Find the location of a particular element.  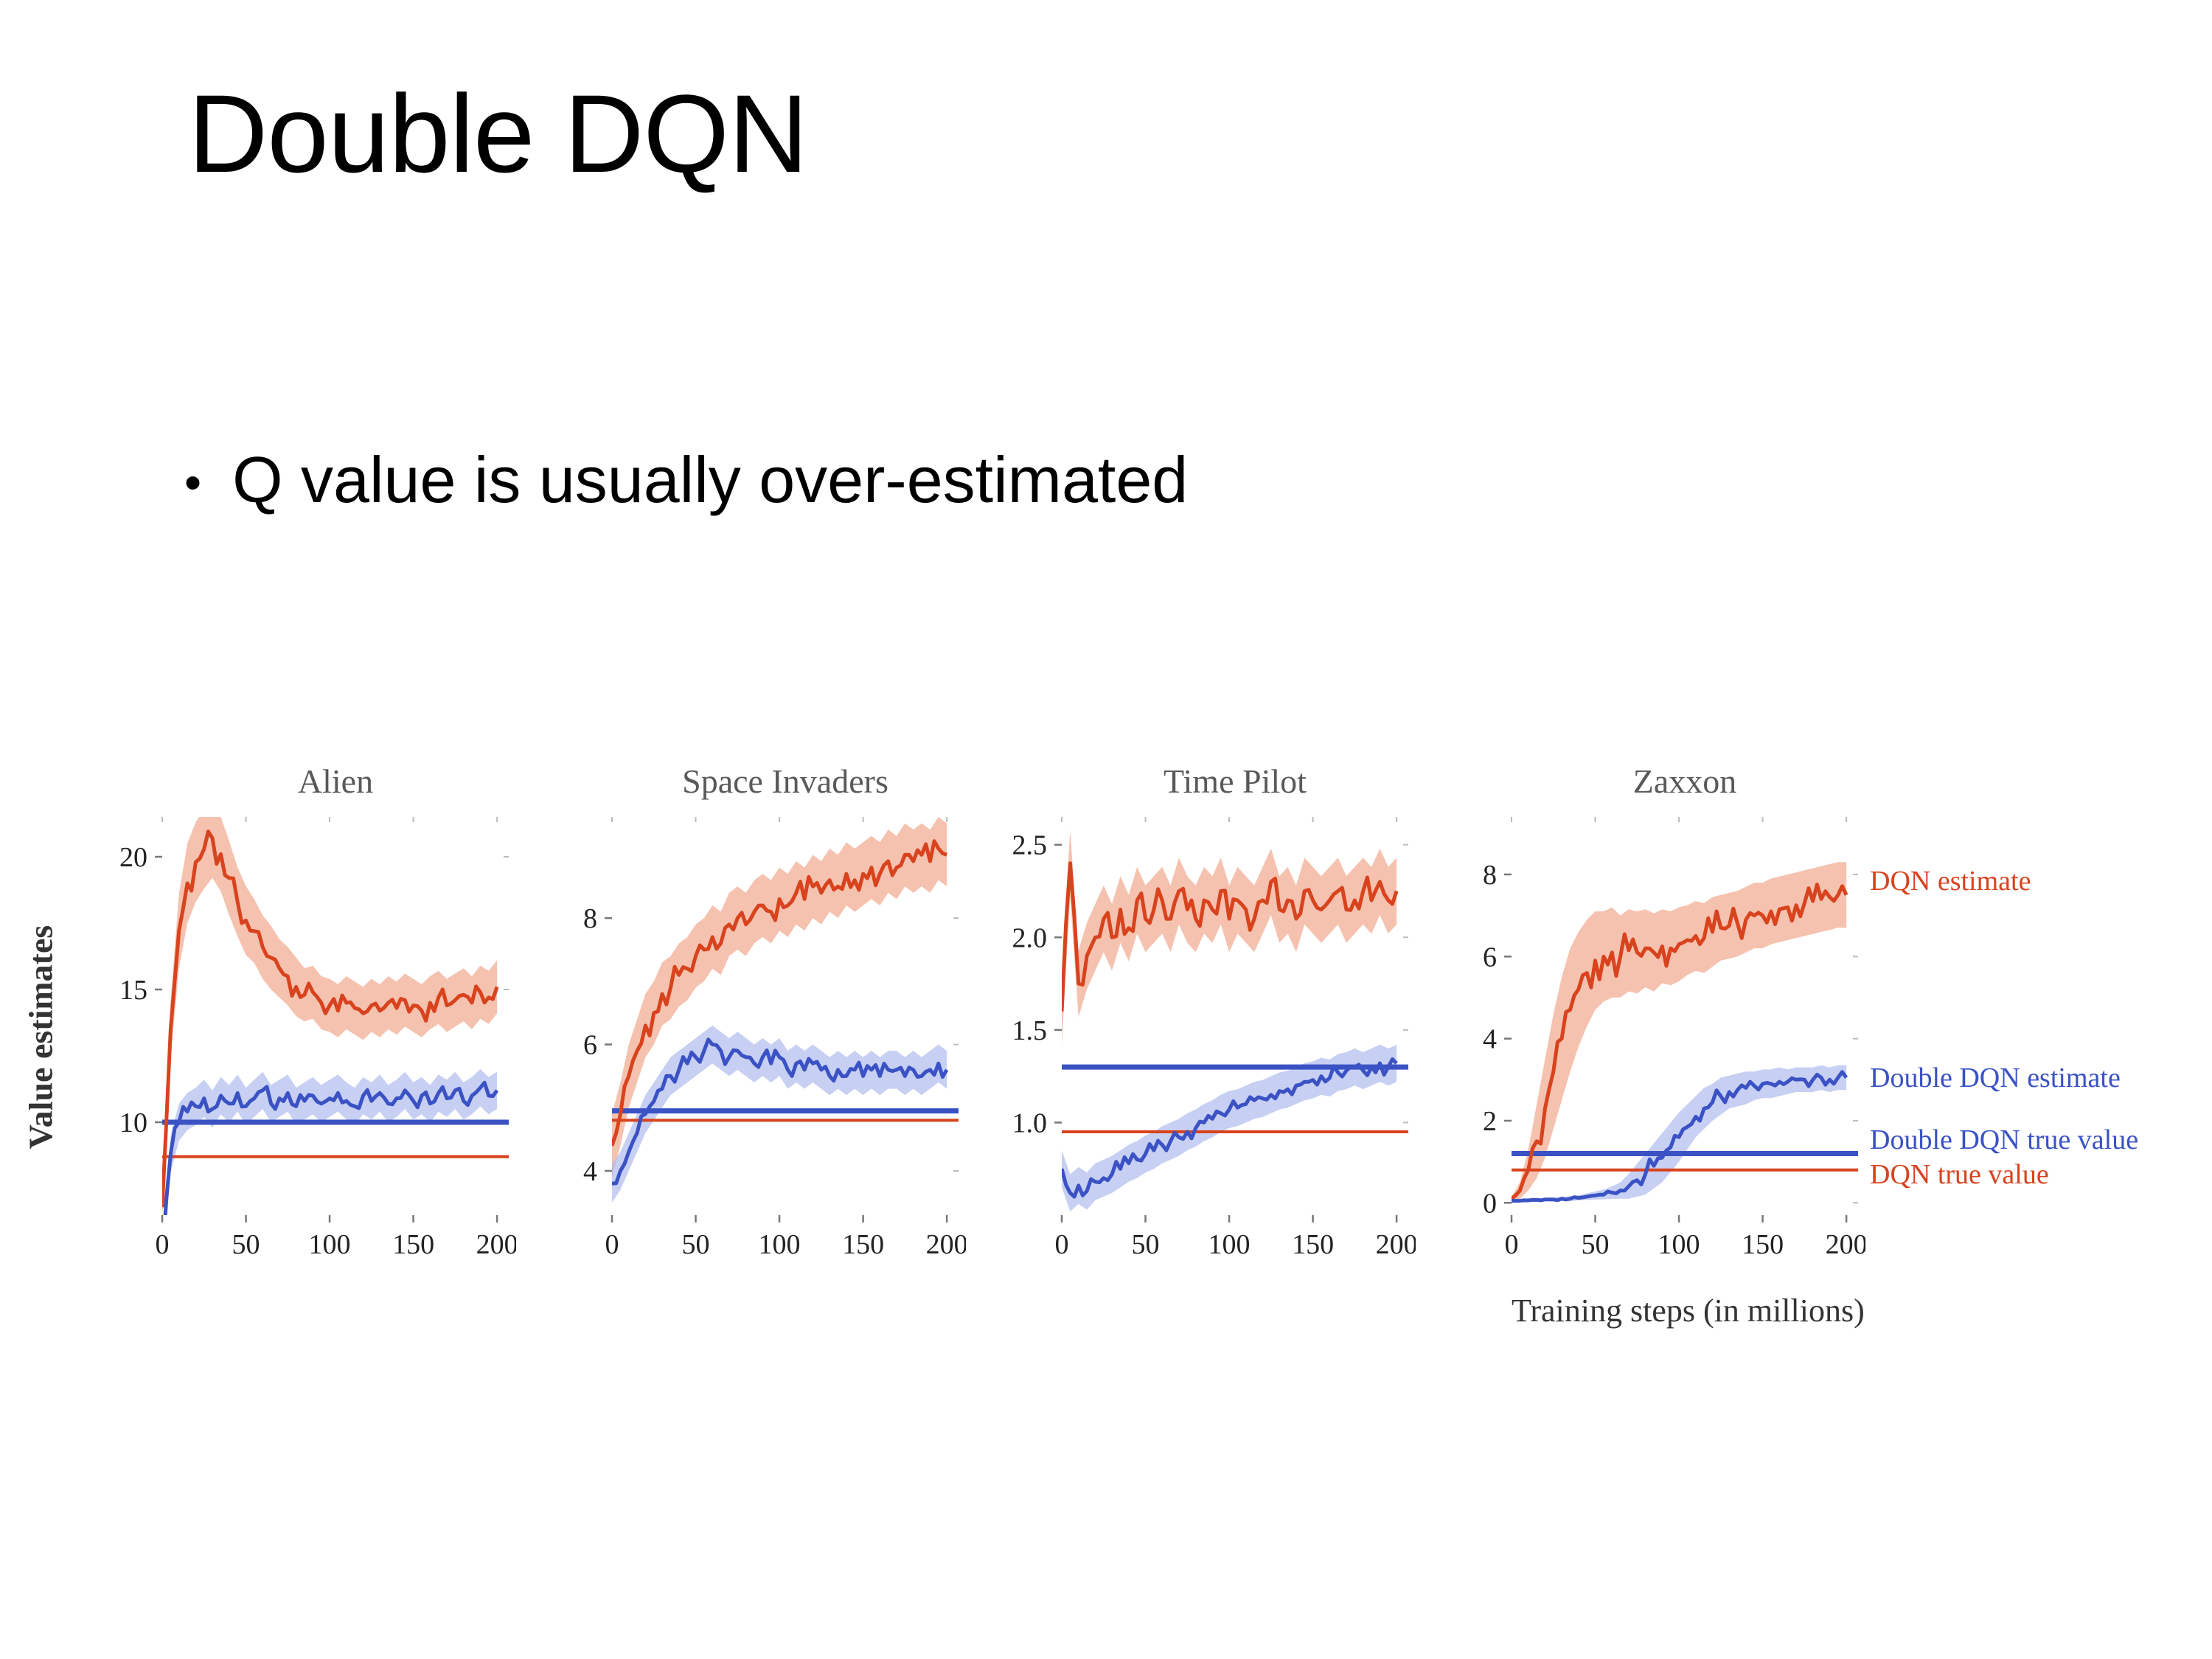

svg-text: 2.0 is located at coordinates (1030, 937).